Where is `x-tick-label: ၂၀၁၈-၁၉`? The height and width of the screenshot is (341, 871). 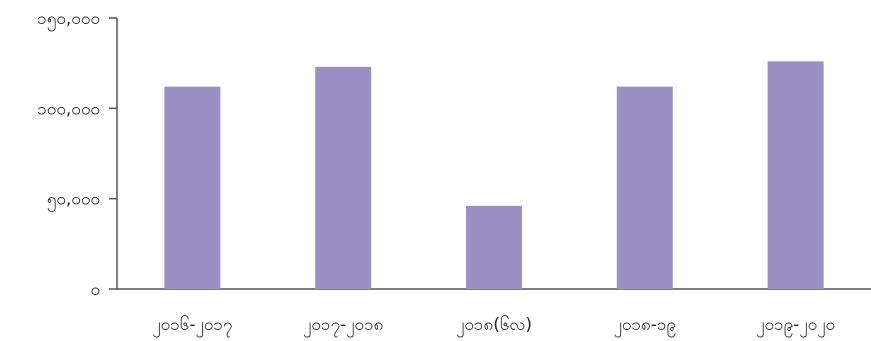 x-tick-label: ၂၀၁၈-၁၉ is located at coordinates (645, 326).